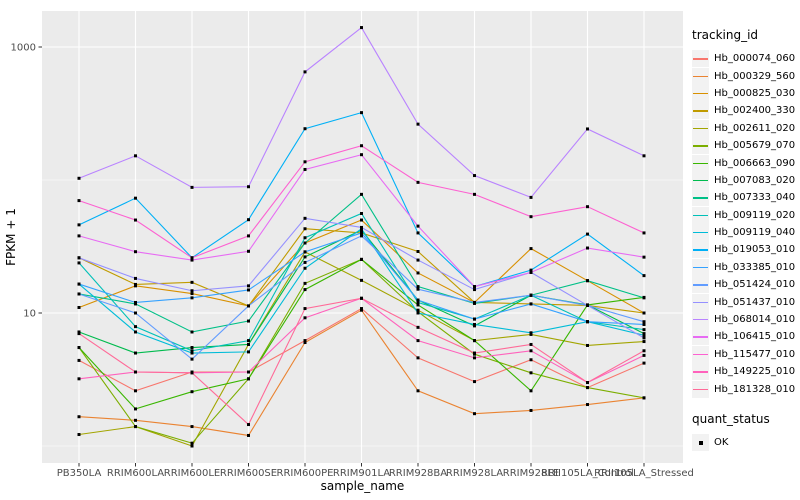 The width and height of the screenshot is (800, 500). Describe the element at coordinates (755, 76) in the screenshot. I see `legend-item-label: Hb_000329_560` at that location.